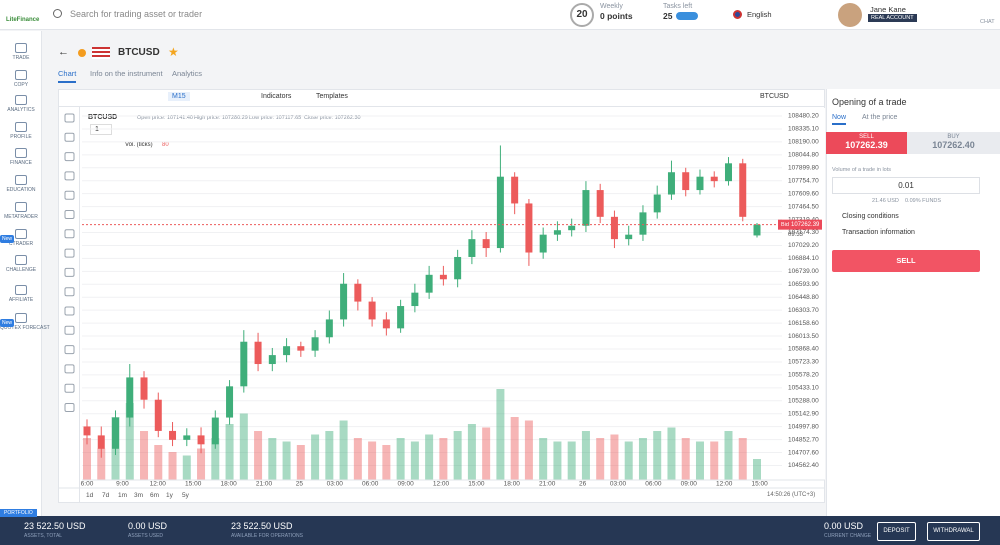  I want to click on sidebar-label: FINANCE, so click(21, 163).